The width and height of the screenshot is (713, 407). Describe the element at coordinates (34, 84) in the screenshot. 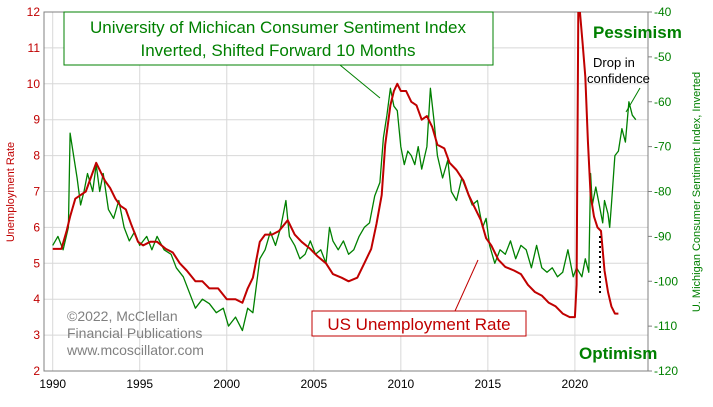

I see `left-tick-label: 10` at that location.